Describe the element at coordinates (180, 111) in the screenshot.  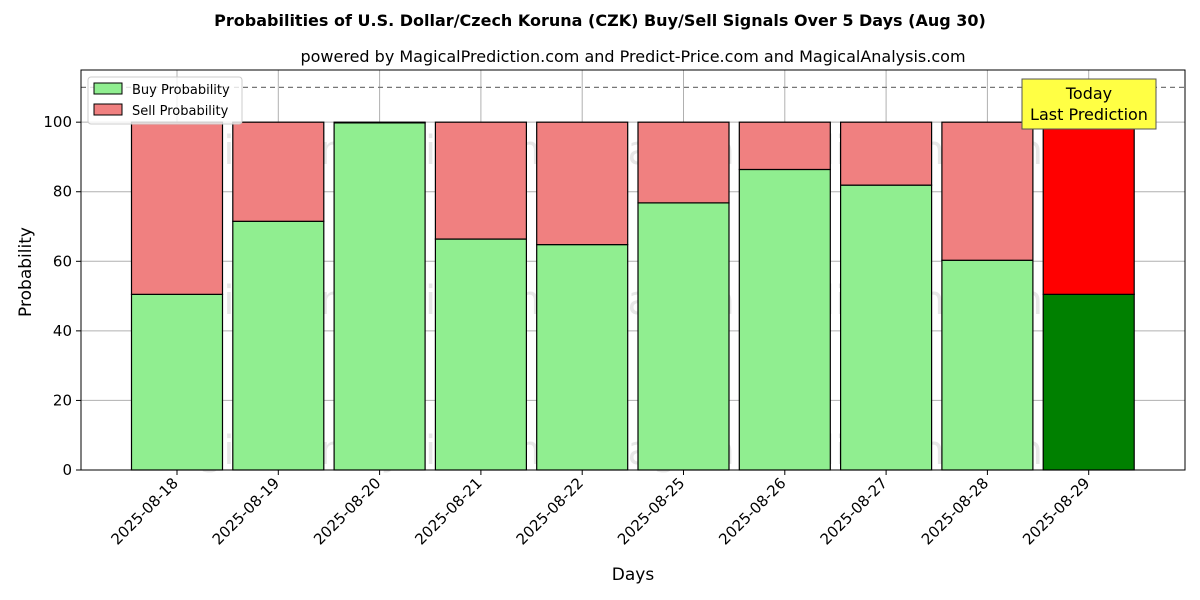
I see `legend-label-sell: Sell Probability` at that location.